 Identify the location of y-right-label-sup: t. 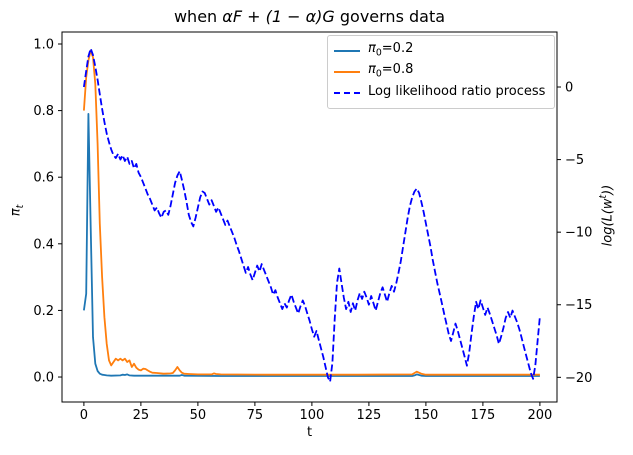
(604, 196).